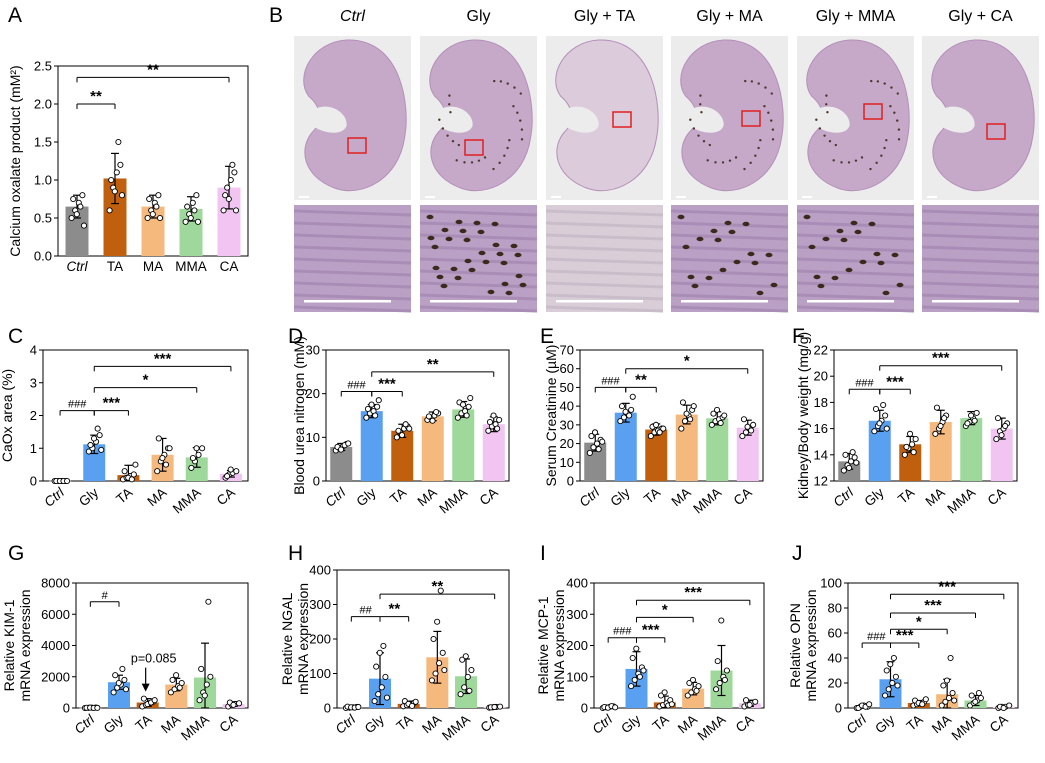 This screenshot has width=1045, height=763. What do you see at coordinates (983, 115) in the screenshot?
I see `kidney-section` at bounding box center [983, 115].